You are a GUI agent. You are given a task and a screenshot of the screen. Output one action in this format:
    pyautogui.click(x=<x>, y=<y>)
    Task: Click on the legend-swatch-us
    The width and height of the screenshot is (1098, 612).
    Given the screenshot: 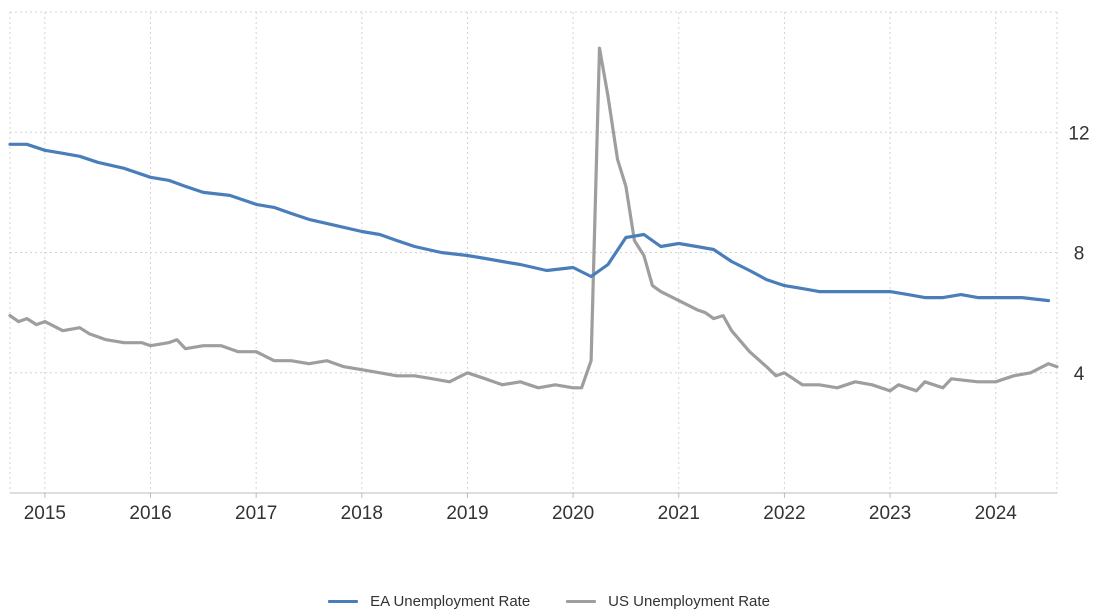 What is the action you would take?
    pyautogui.click(x=581, y=601)
    